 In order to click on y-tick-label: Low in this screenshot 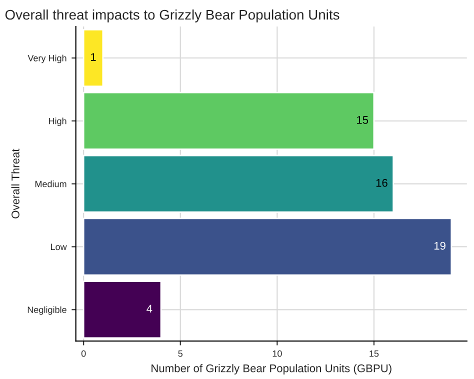, I will do `click(58, 247)`.